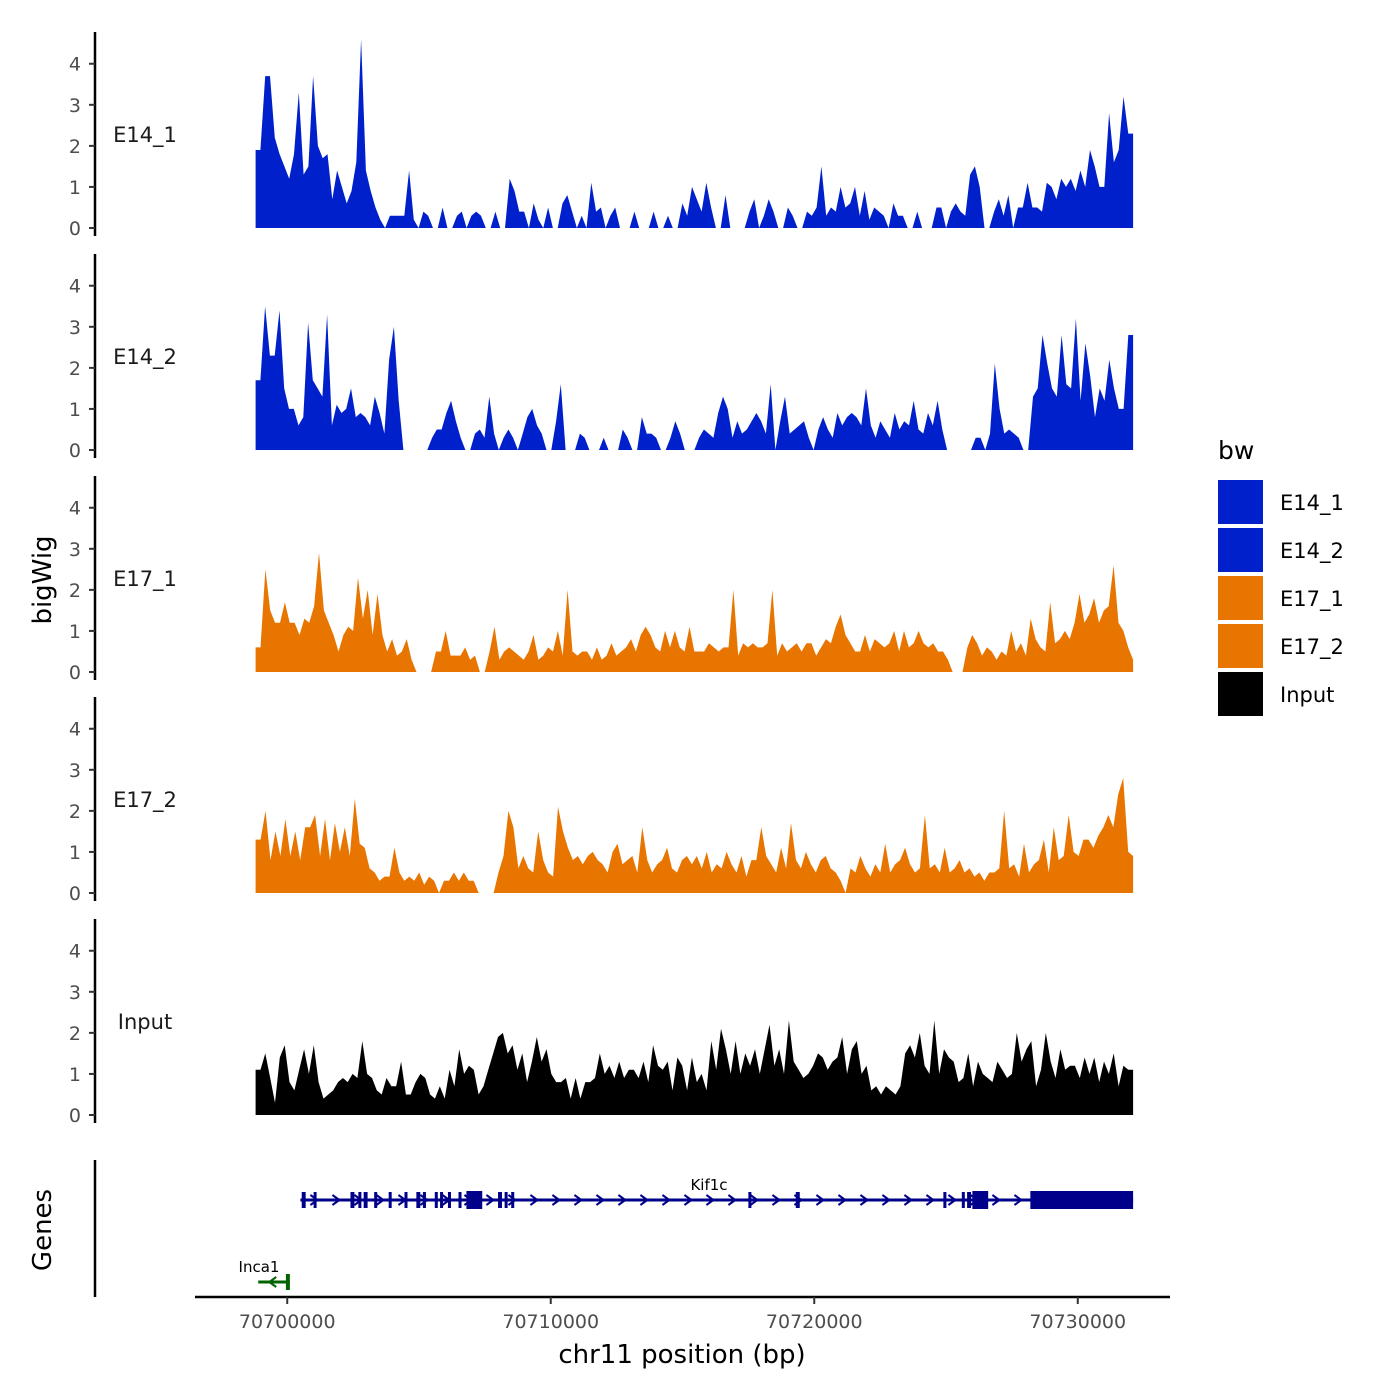  Describe the element at coordinates (1312, 551) in the screenshot. I see `legend-label: E14_2` at that location.